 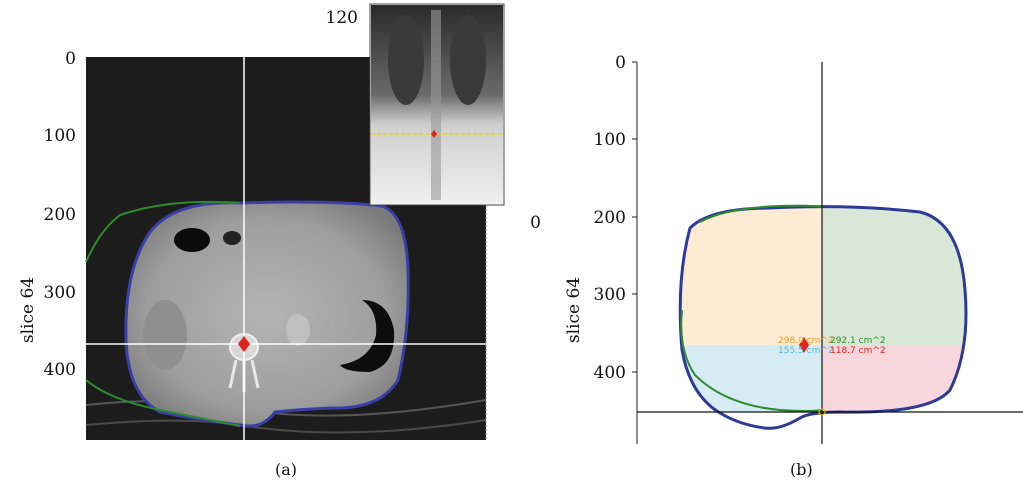 I want to click on panel-b-ytick-300: 300, so click(x=609, y=295).